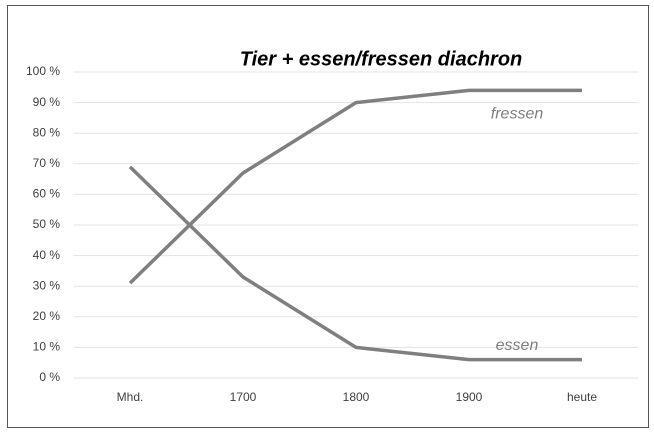 This screenshot has width=654, height=434. Describe the element at coordinates (517, 345) in the screenshot. I see `series-label: essen` at that location.